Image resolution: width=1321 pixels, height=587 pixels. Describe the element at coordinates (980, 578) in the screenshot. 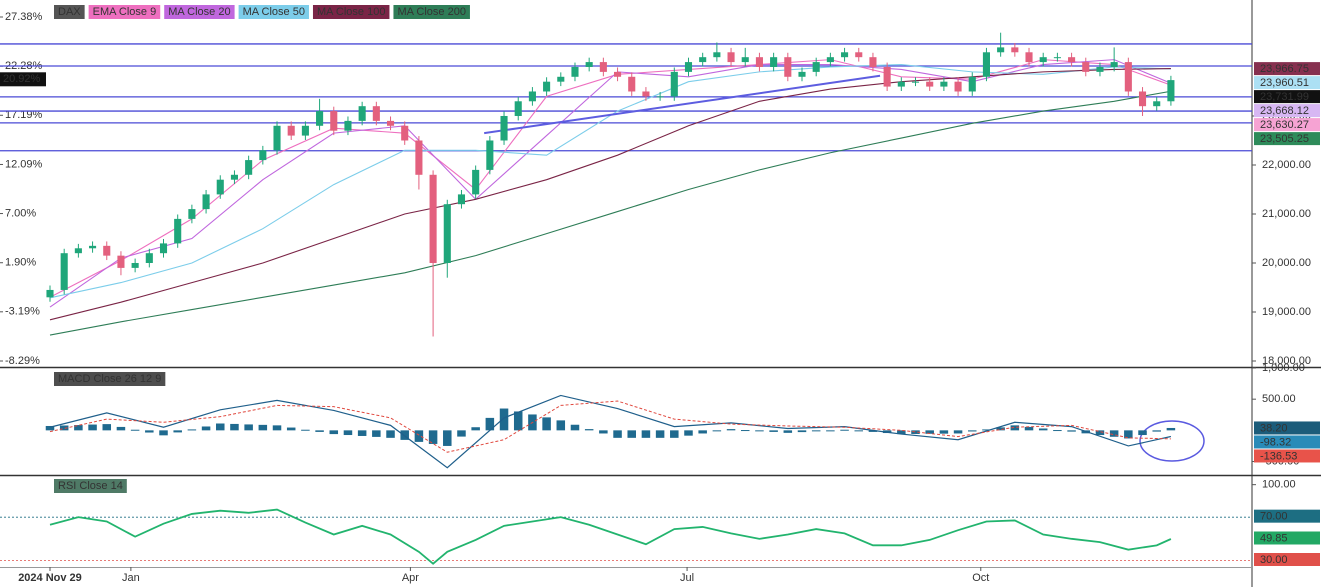

I see `x-tick-label: Oct` at that location.